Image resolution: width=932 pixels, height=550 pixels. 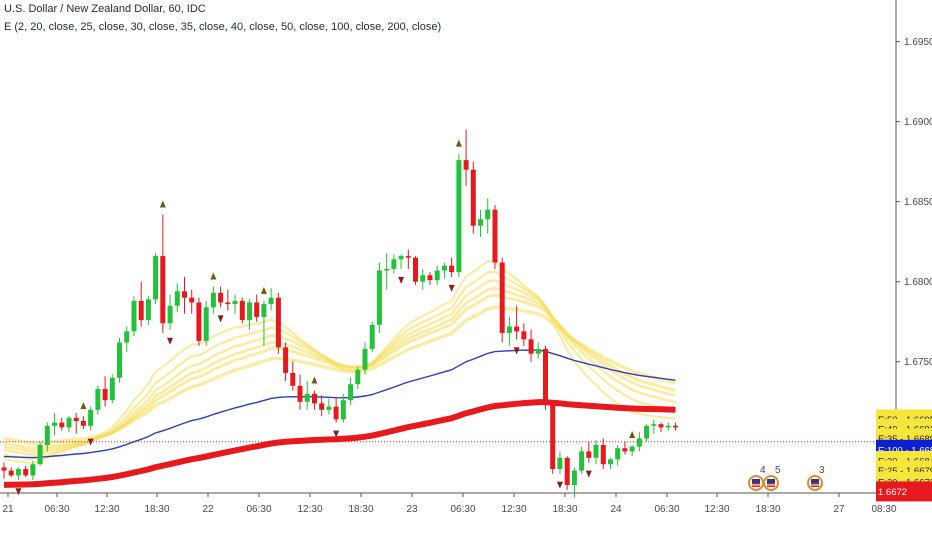 I want to click on time-tick-label: 21, so click(x=8, y=509).